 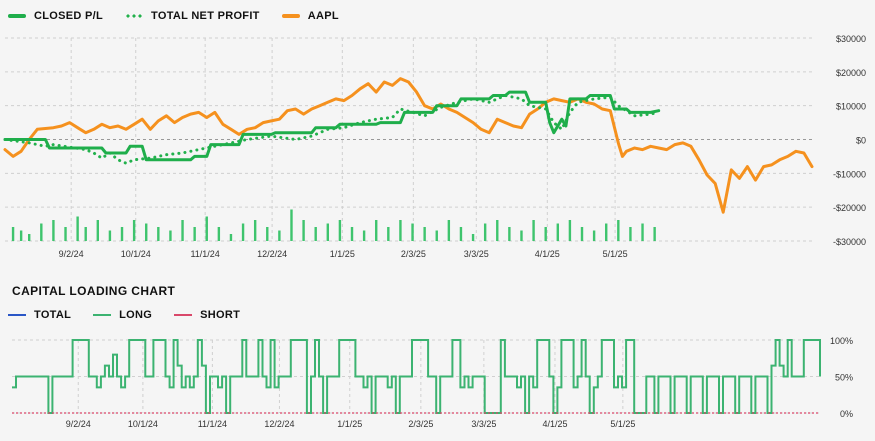 What do you see at coordinates (17, 16) in the screenshot?
I see `closed-pl-swatch` at bounding box center [17, 16].